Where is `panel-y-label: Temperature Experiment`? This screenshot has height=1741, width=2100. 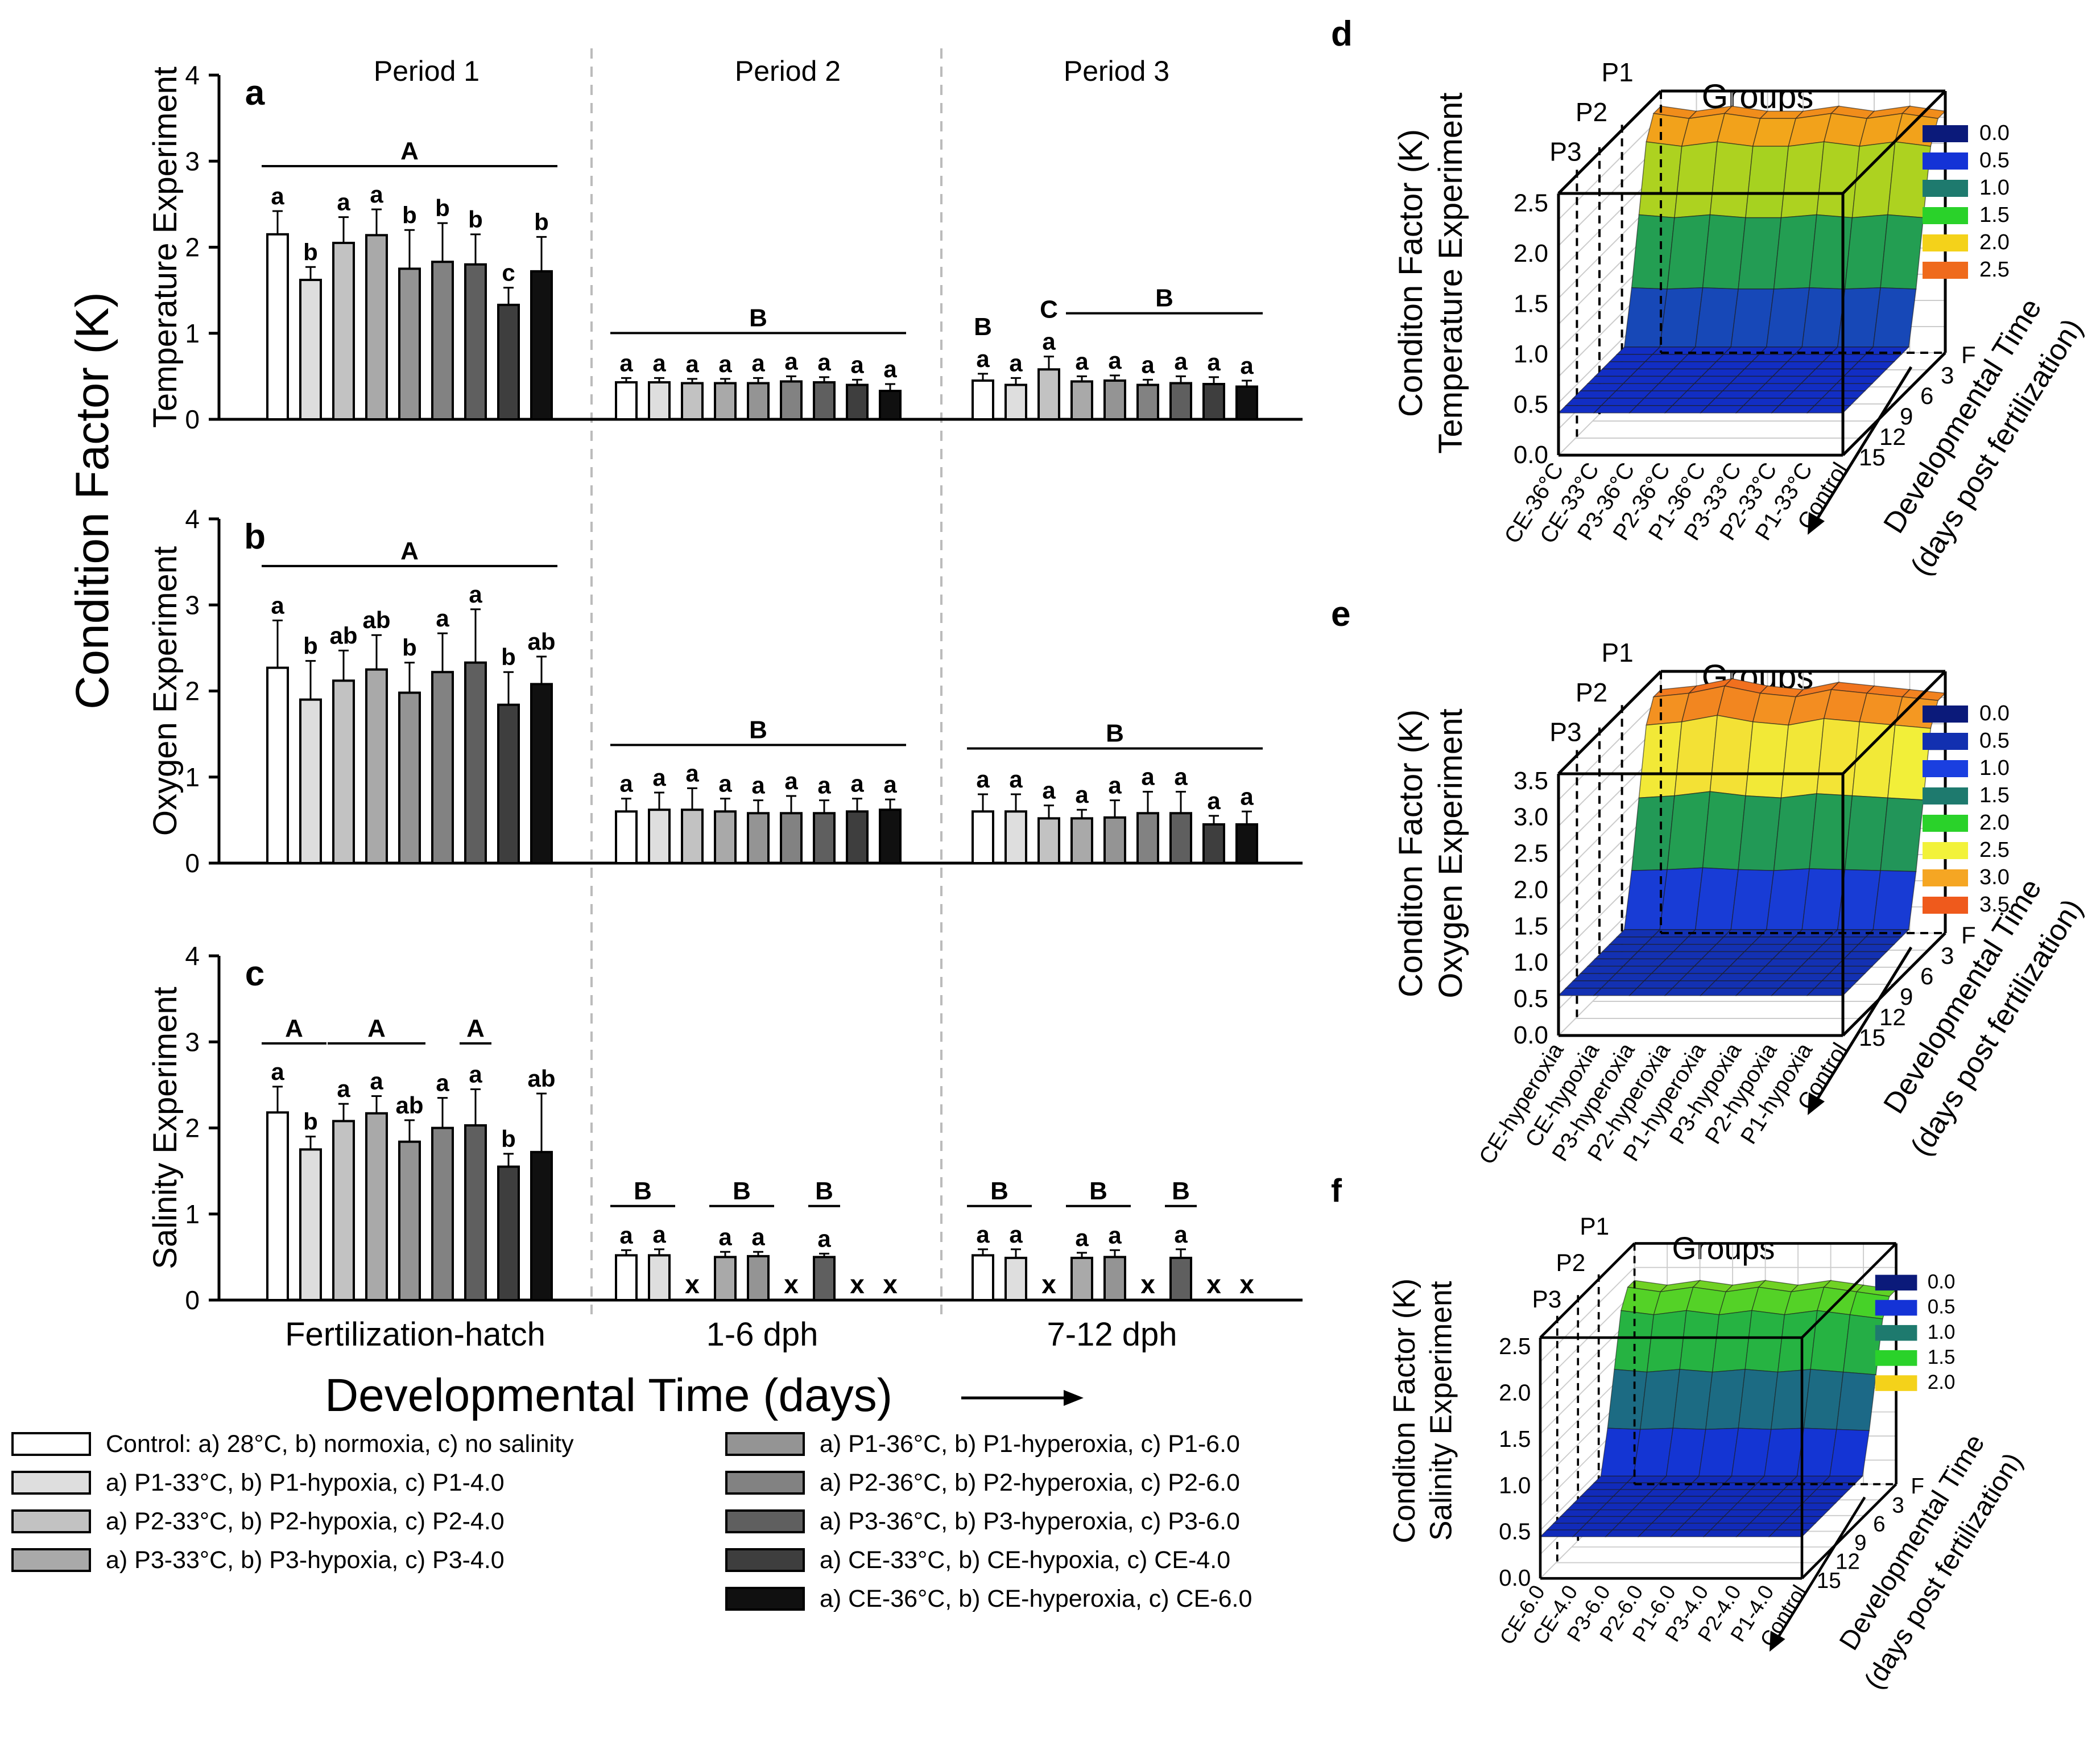
panel-y-label: Temperature Experiment is located at coordinates (165, 247).